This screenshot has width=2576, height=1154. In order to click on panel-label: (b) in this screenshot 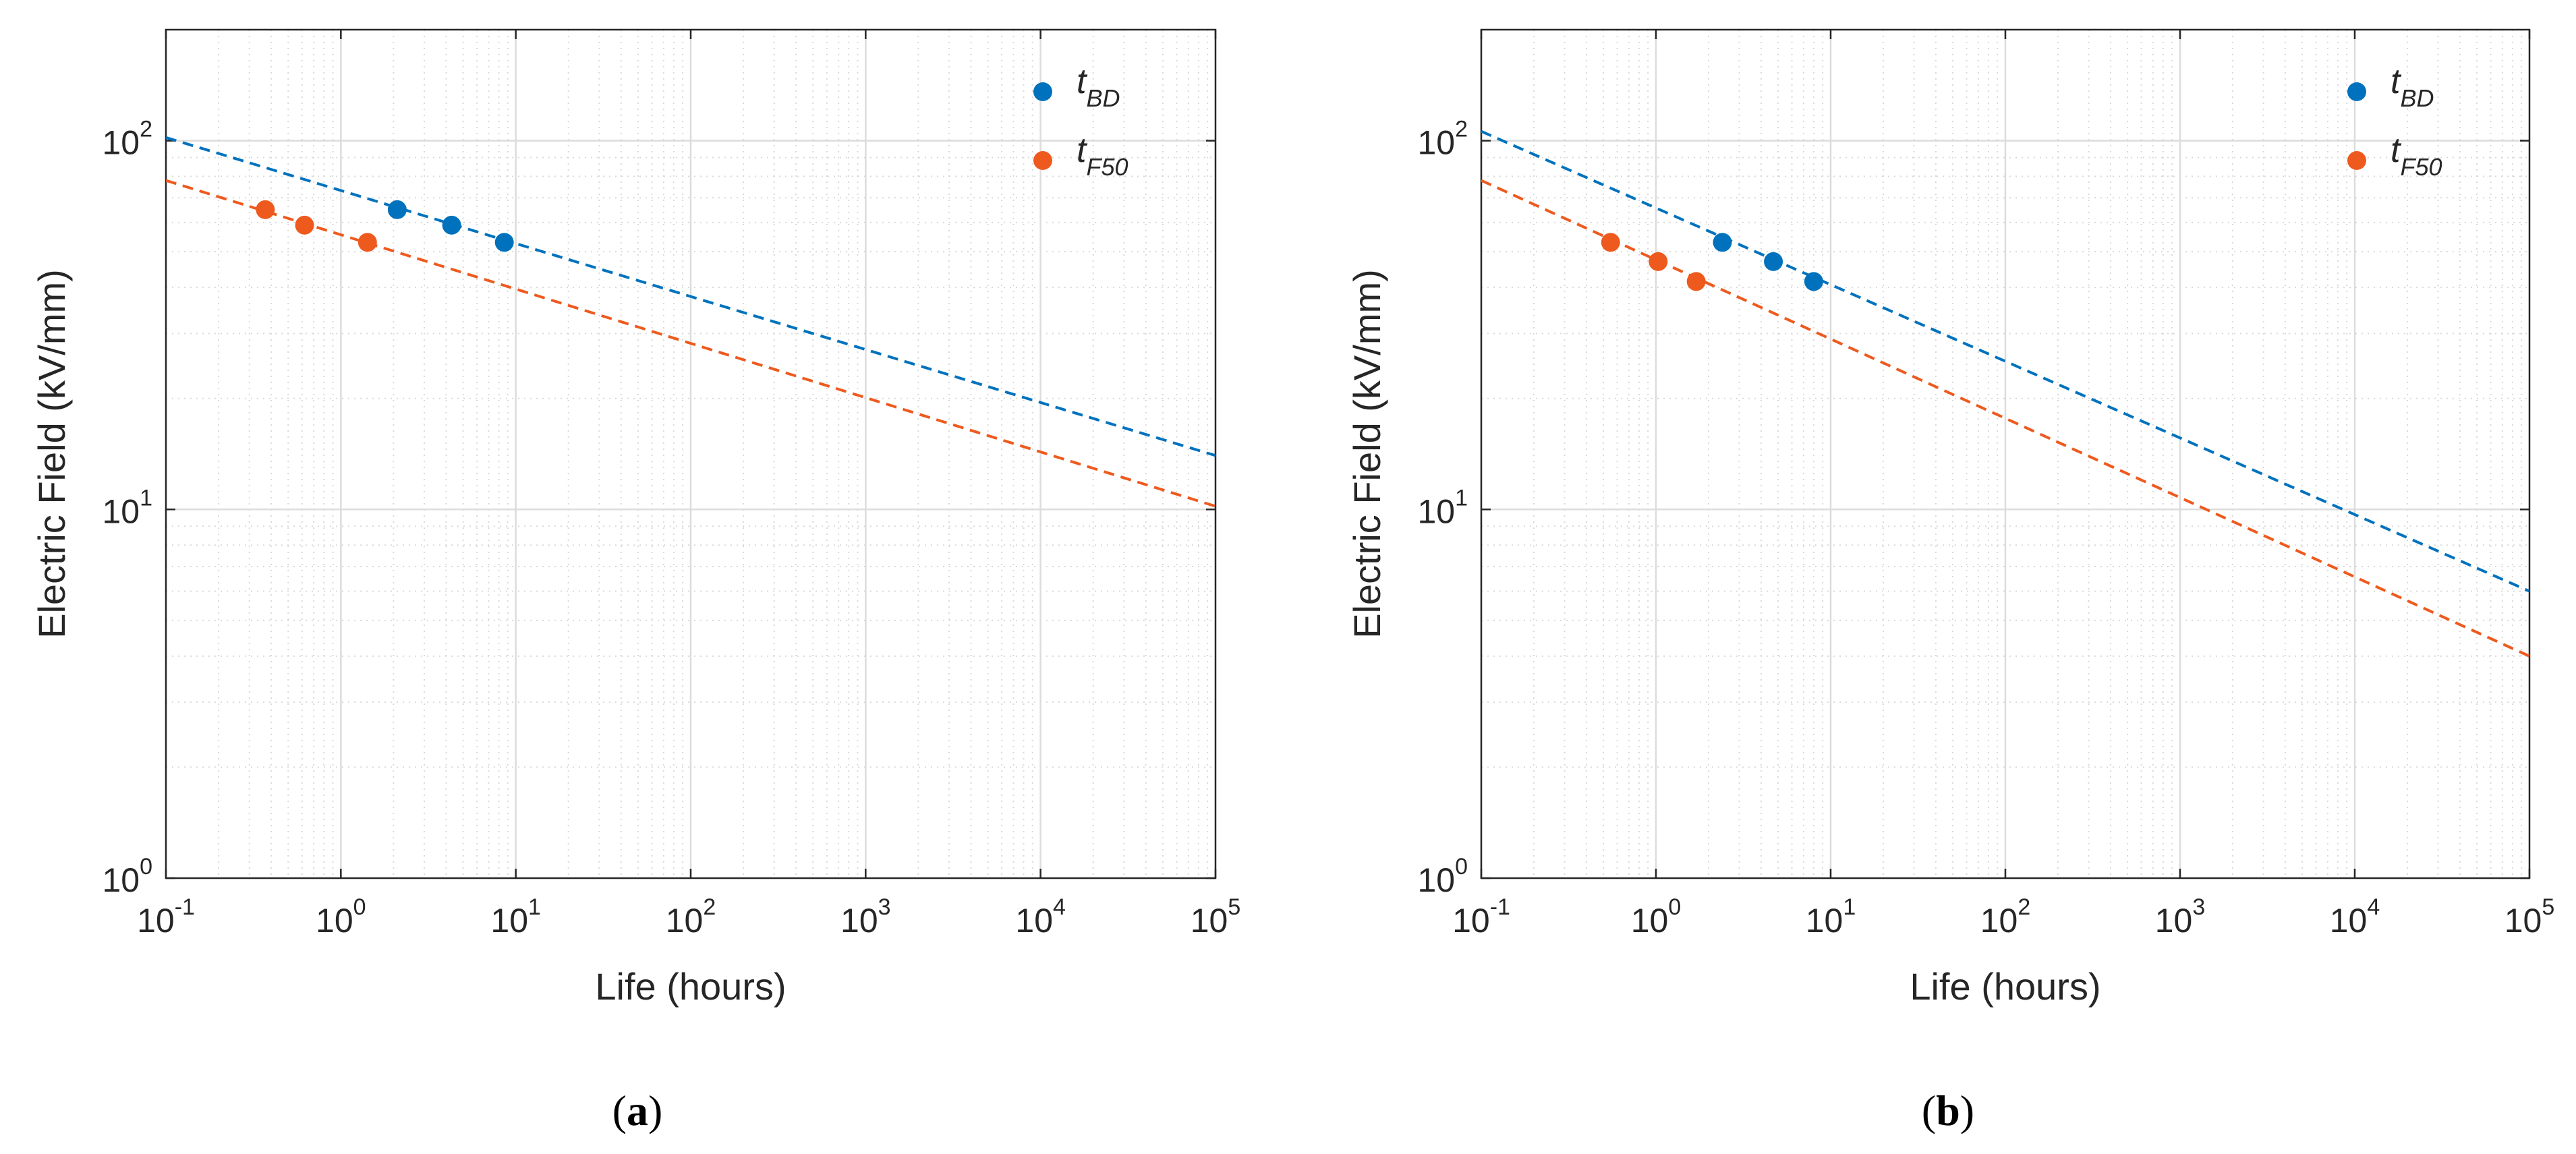, I will do `click(1948, 1110)`.